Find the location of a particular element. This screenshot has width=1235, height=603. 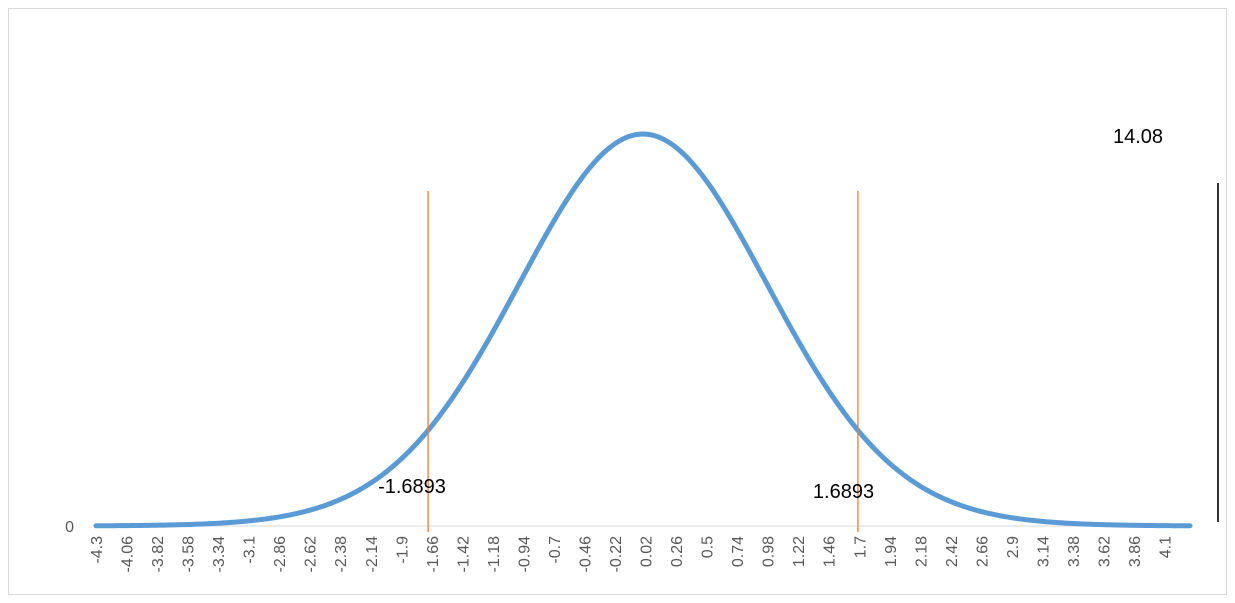

x-tick-label: -2.86 is located at coordinates (280, 554).